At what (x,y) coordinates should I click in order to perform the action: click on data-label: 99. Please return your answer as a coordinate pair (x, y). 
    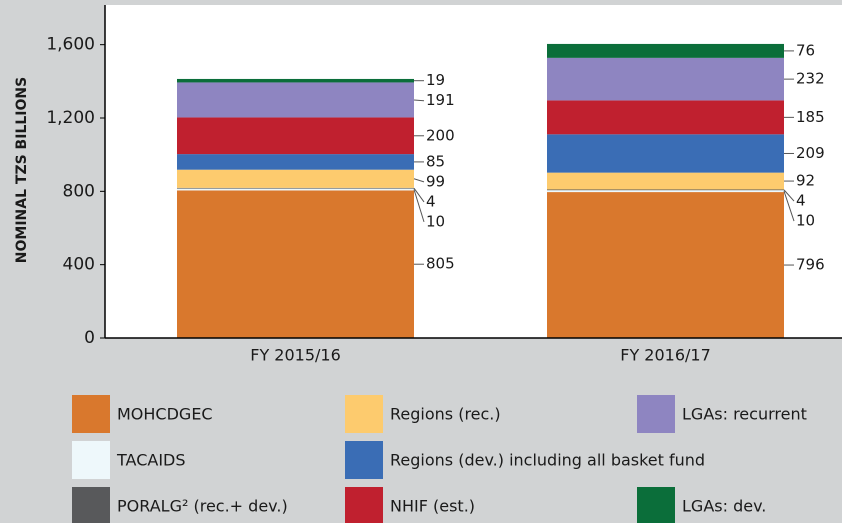
    Looking at the image, I should click on (435, 181).